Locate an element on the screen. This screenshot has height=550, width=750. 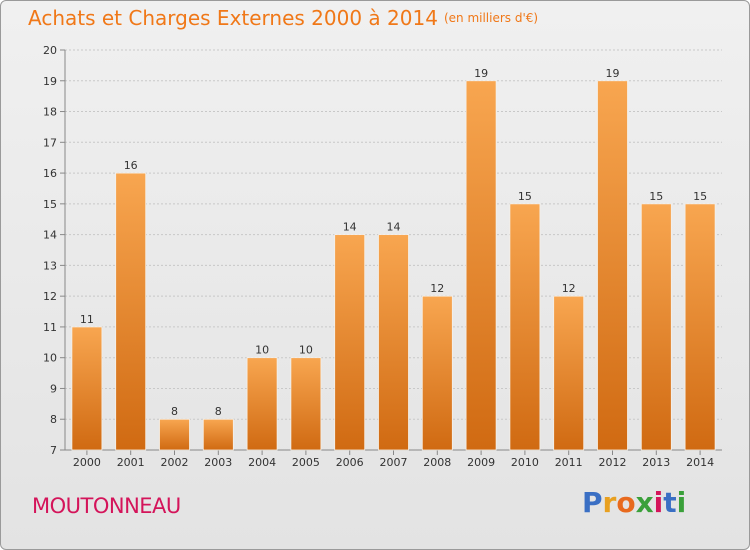
bar-value-label: 16 is located at coordinates (131, 165).